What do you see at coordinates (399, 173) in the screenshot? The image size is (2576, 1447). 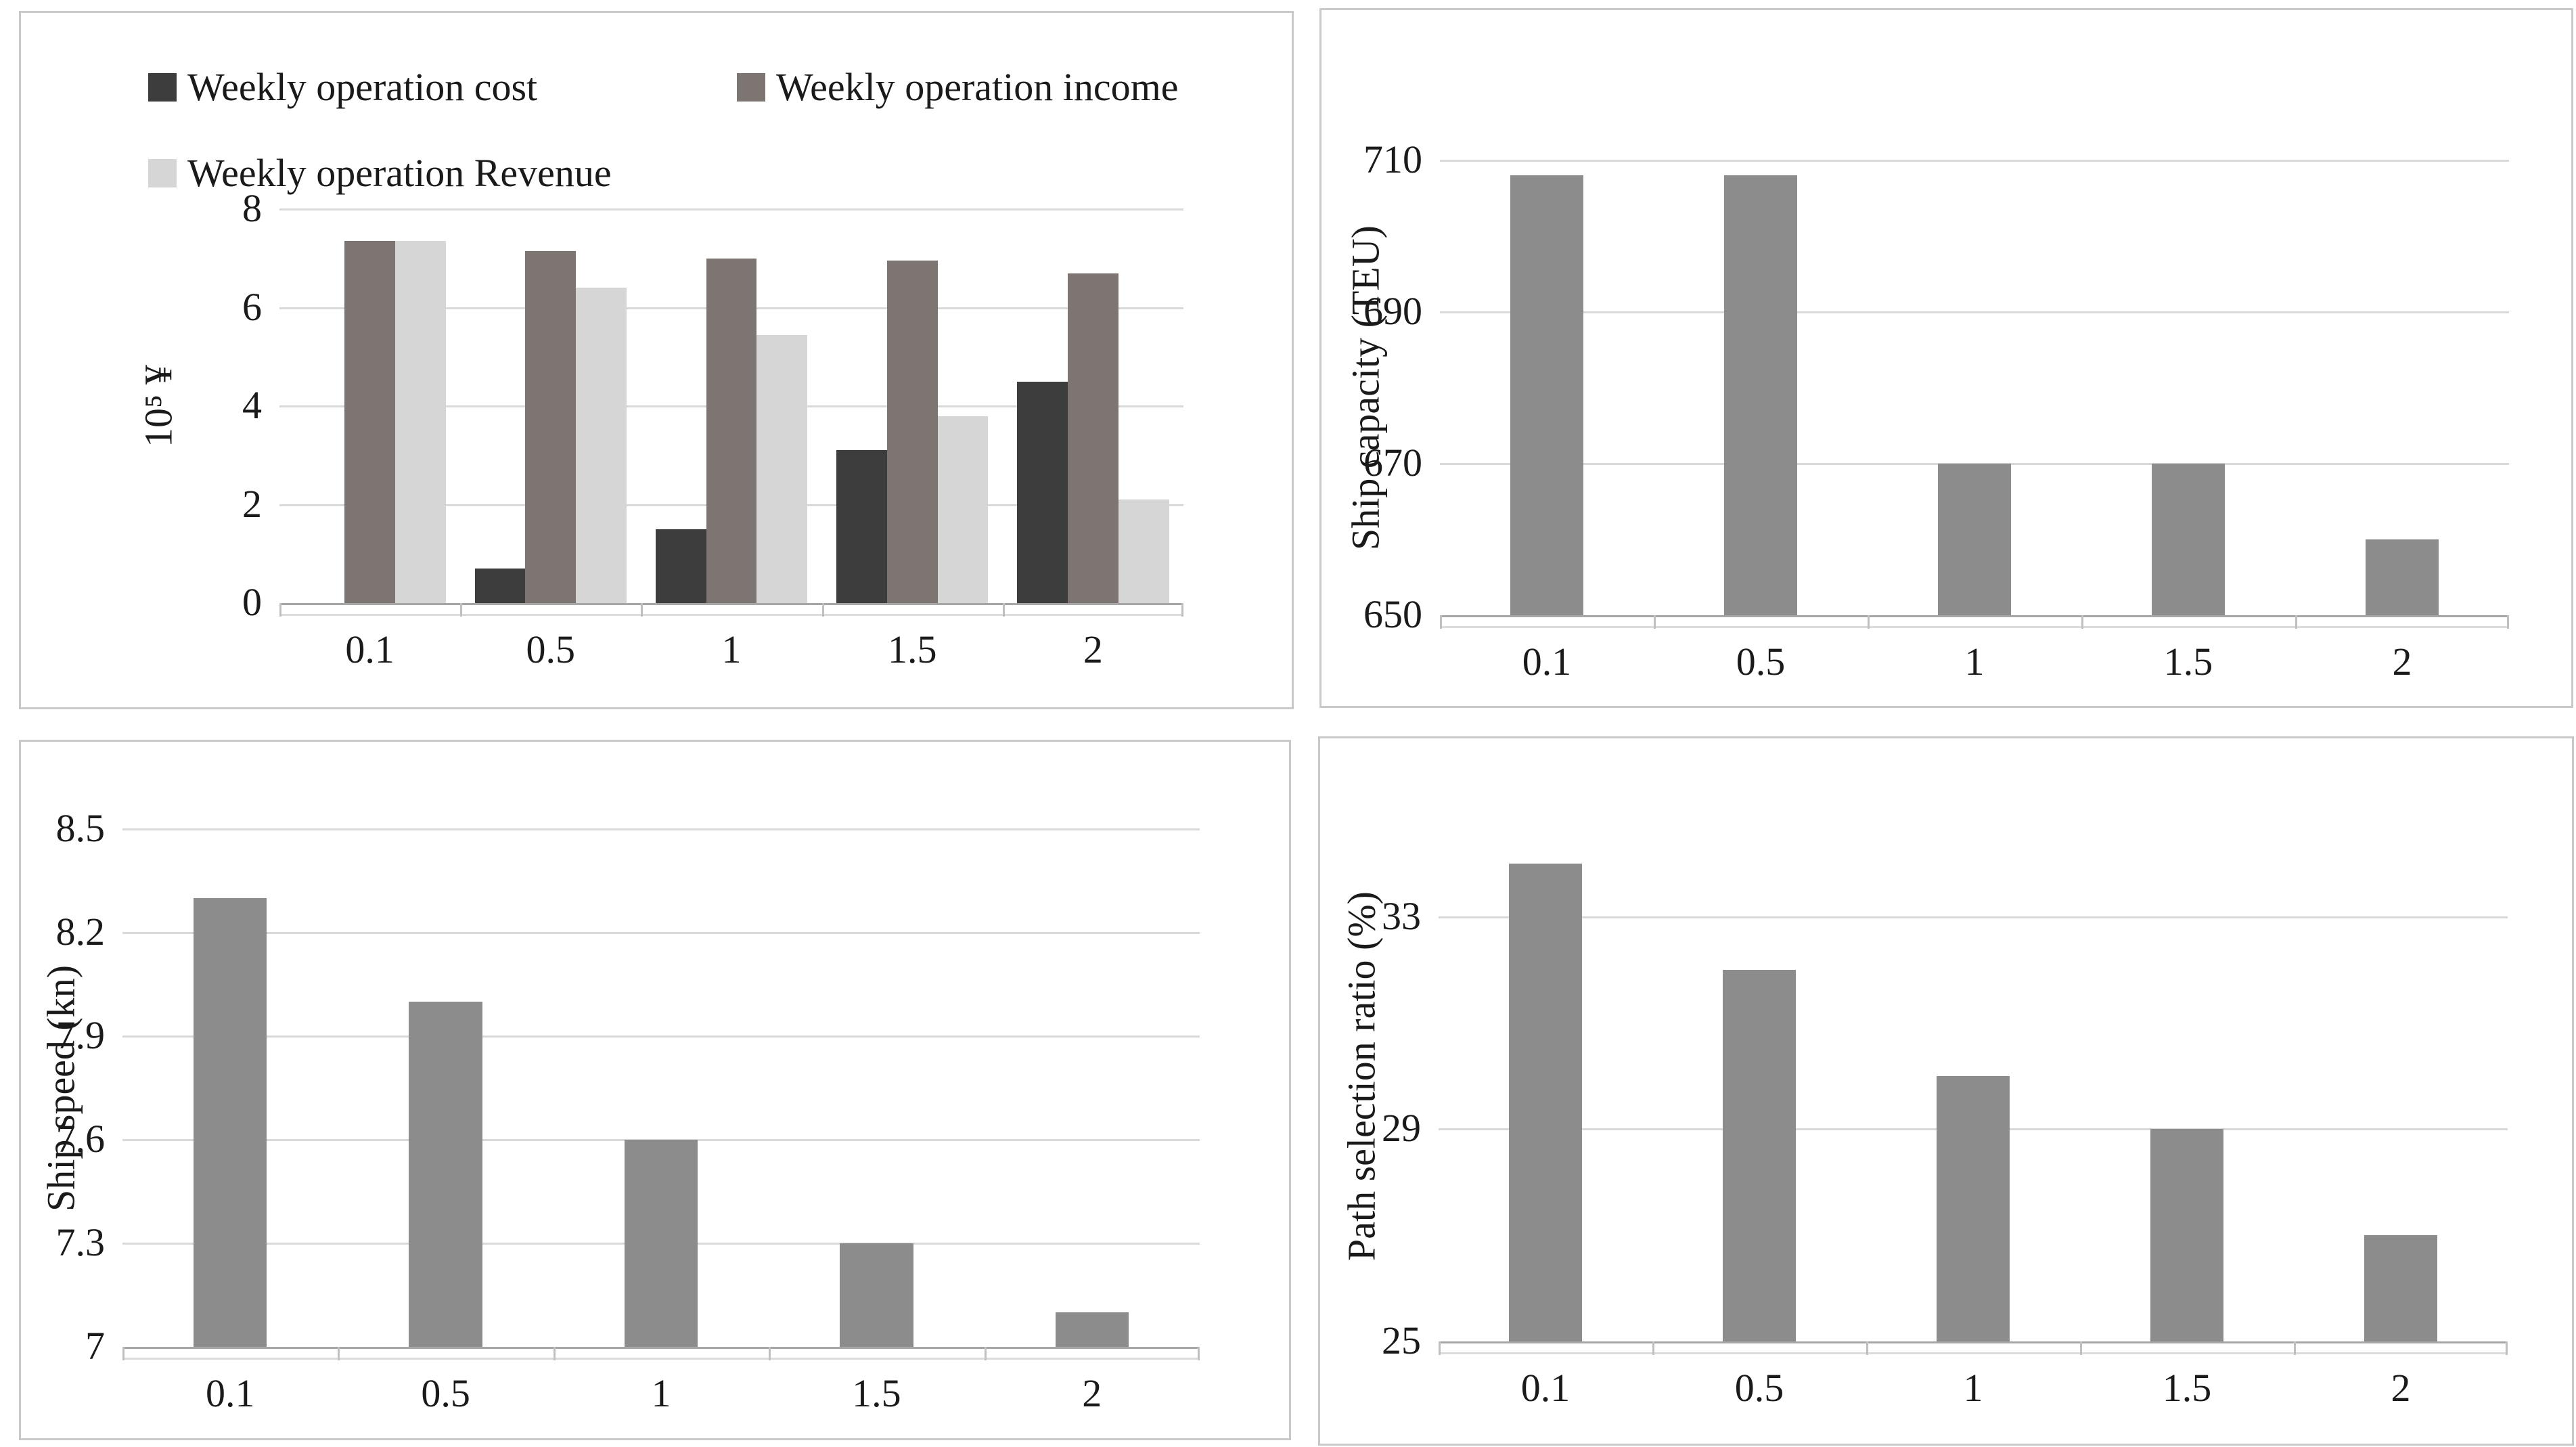 I see `legend-label-revenue: Weekly operation Revenue` at bounding box center [399, 173].